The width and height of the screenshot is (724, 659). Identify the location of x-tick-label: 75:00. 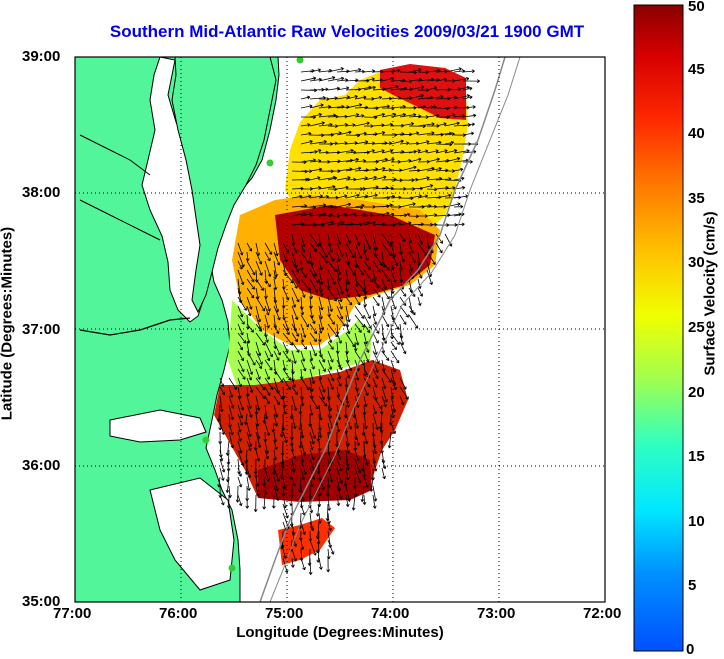
(284, 613).